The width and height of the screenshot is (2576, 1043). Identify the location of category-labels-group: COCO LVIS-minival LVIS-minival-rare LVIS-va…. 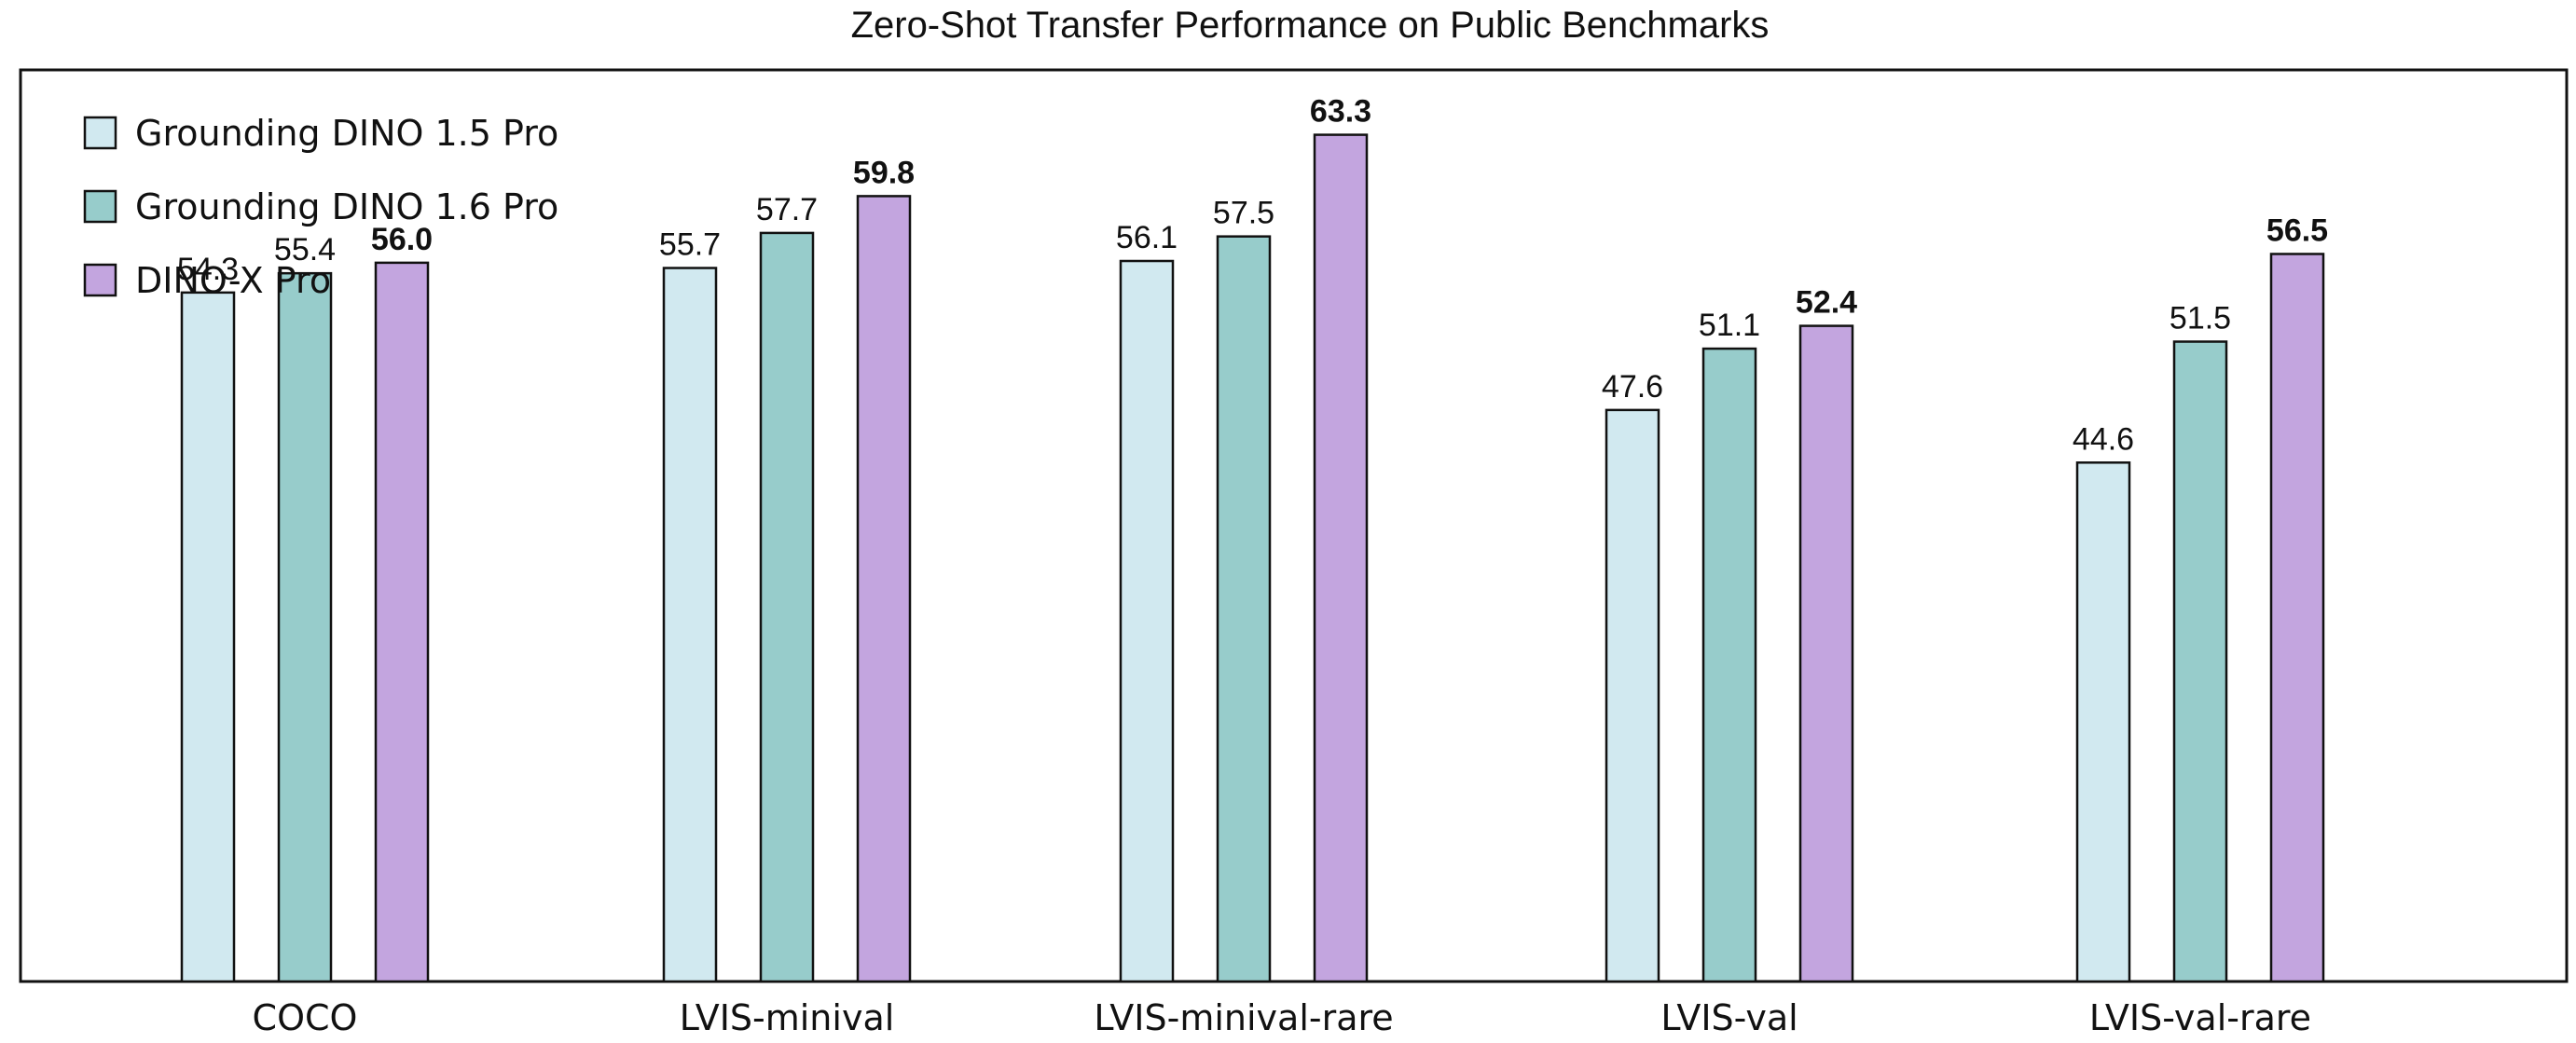
(1282, 1017).